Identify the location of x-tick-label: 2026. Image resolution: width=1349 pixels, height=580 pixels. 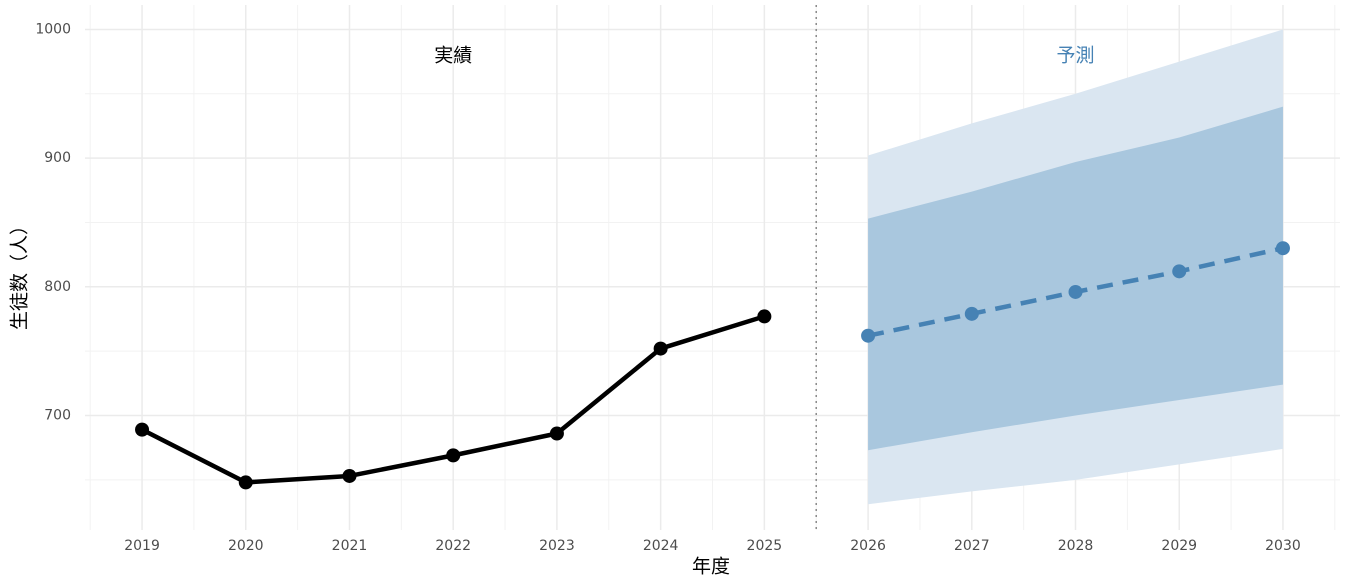
(868, 546).